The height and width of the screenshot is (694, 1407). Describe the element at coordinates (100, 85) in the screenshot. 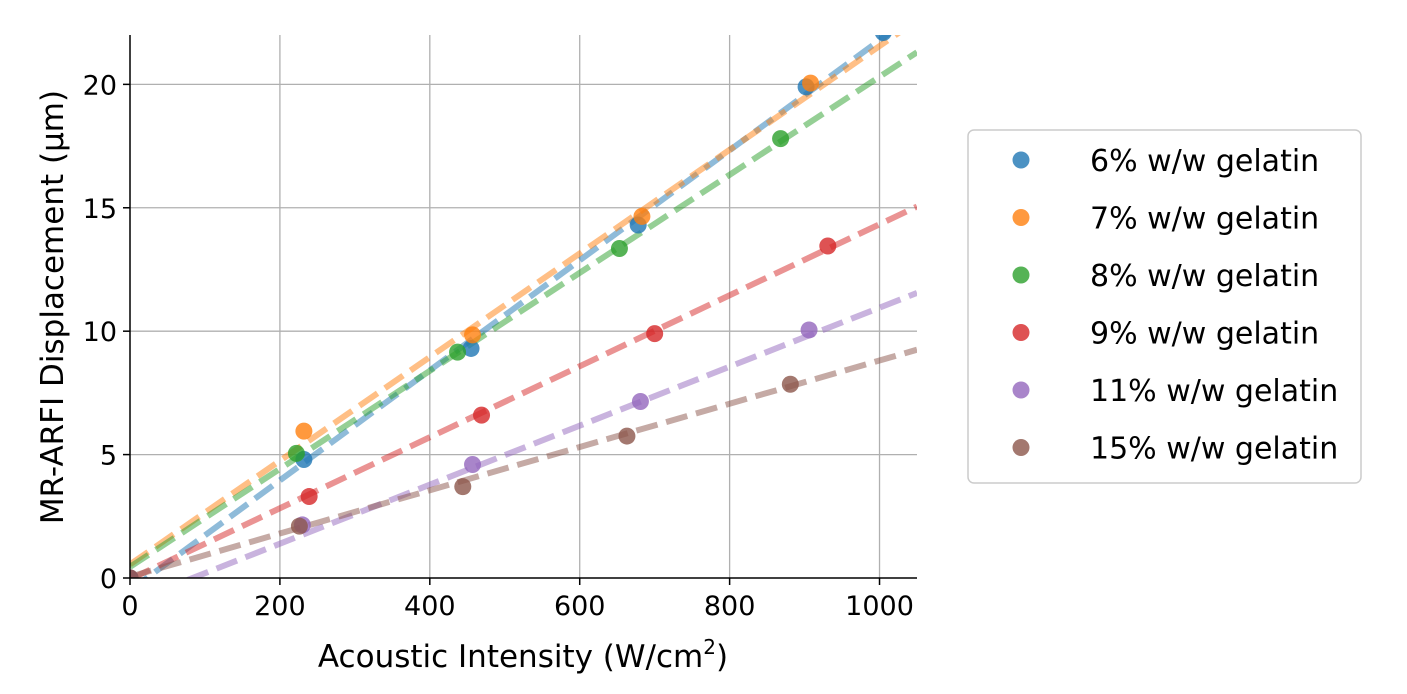

I see `y-tick-label: 20` at that location.